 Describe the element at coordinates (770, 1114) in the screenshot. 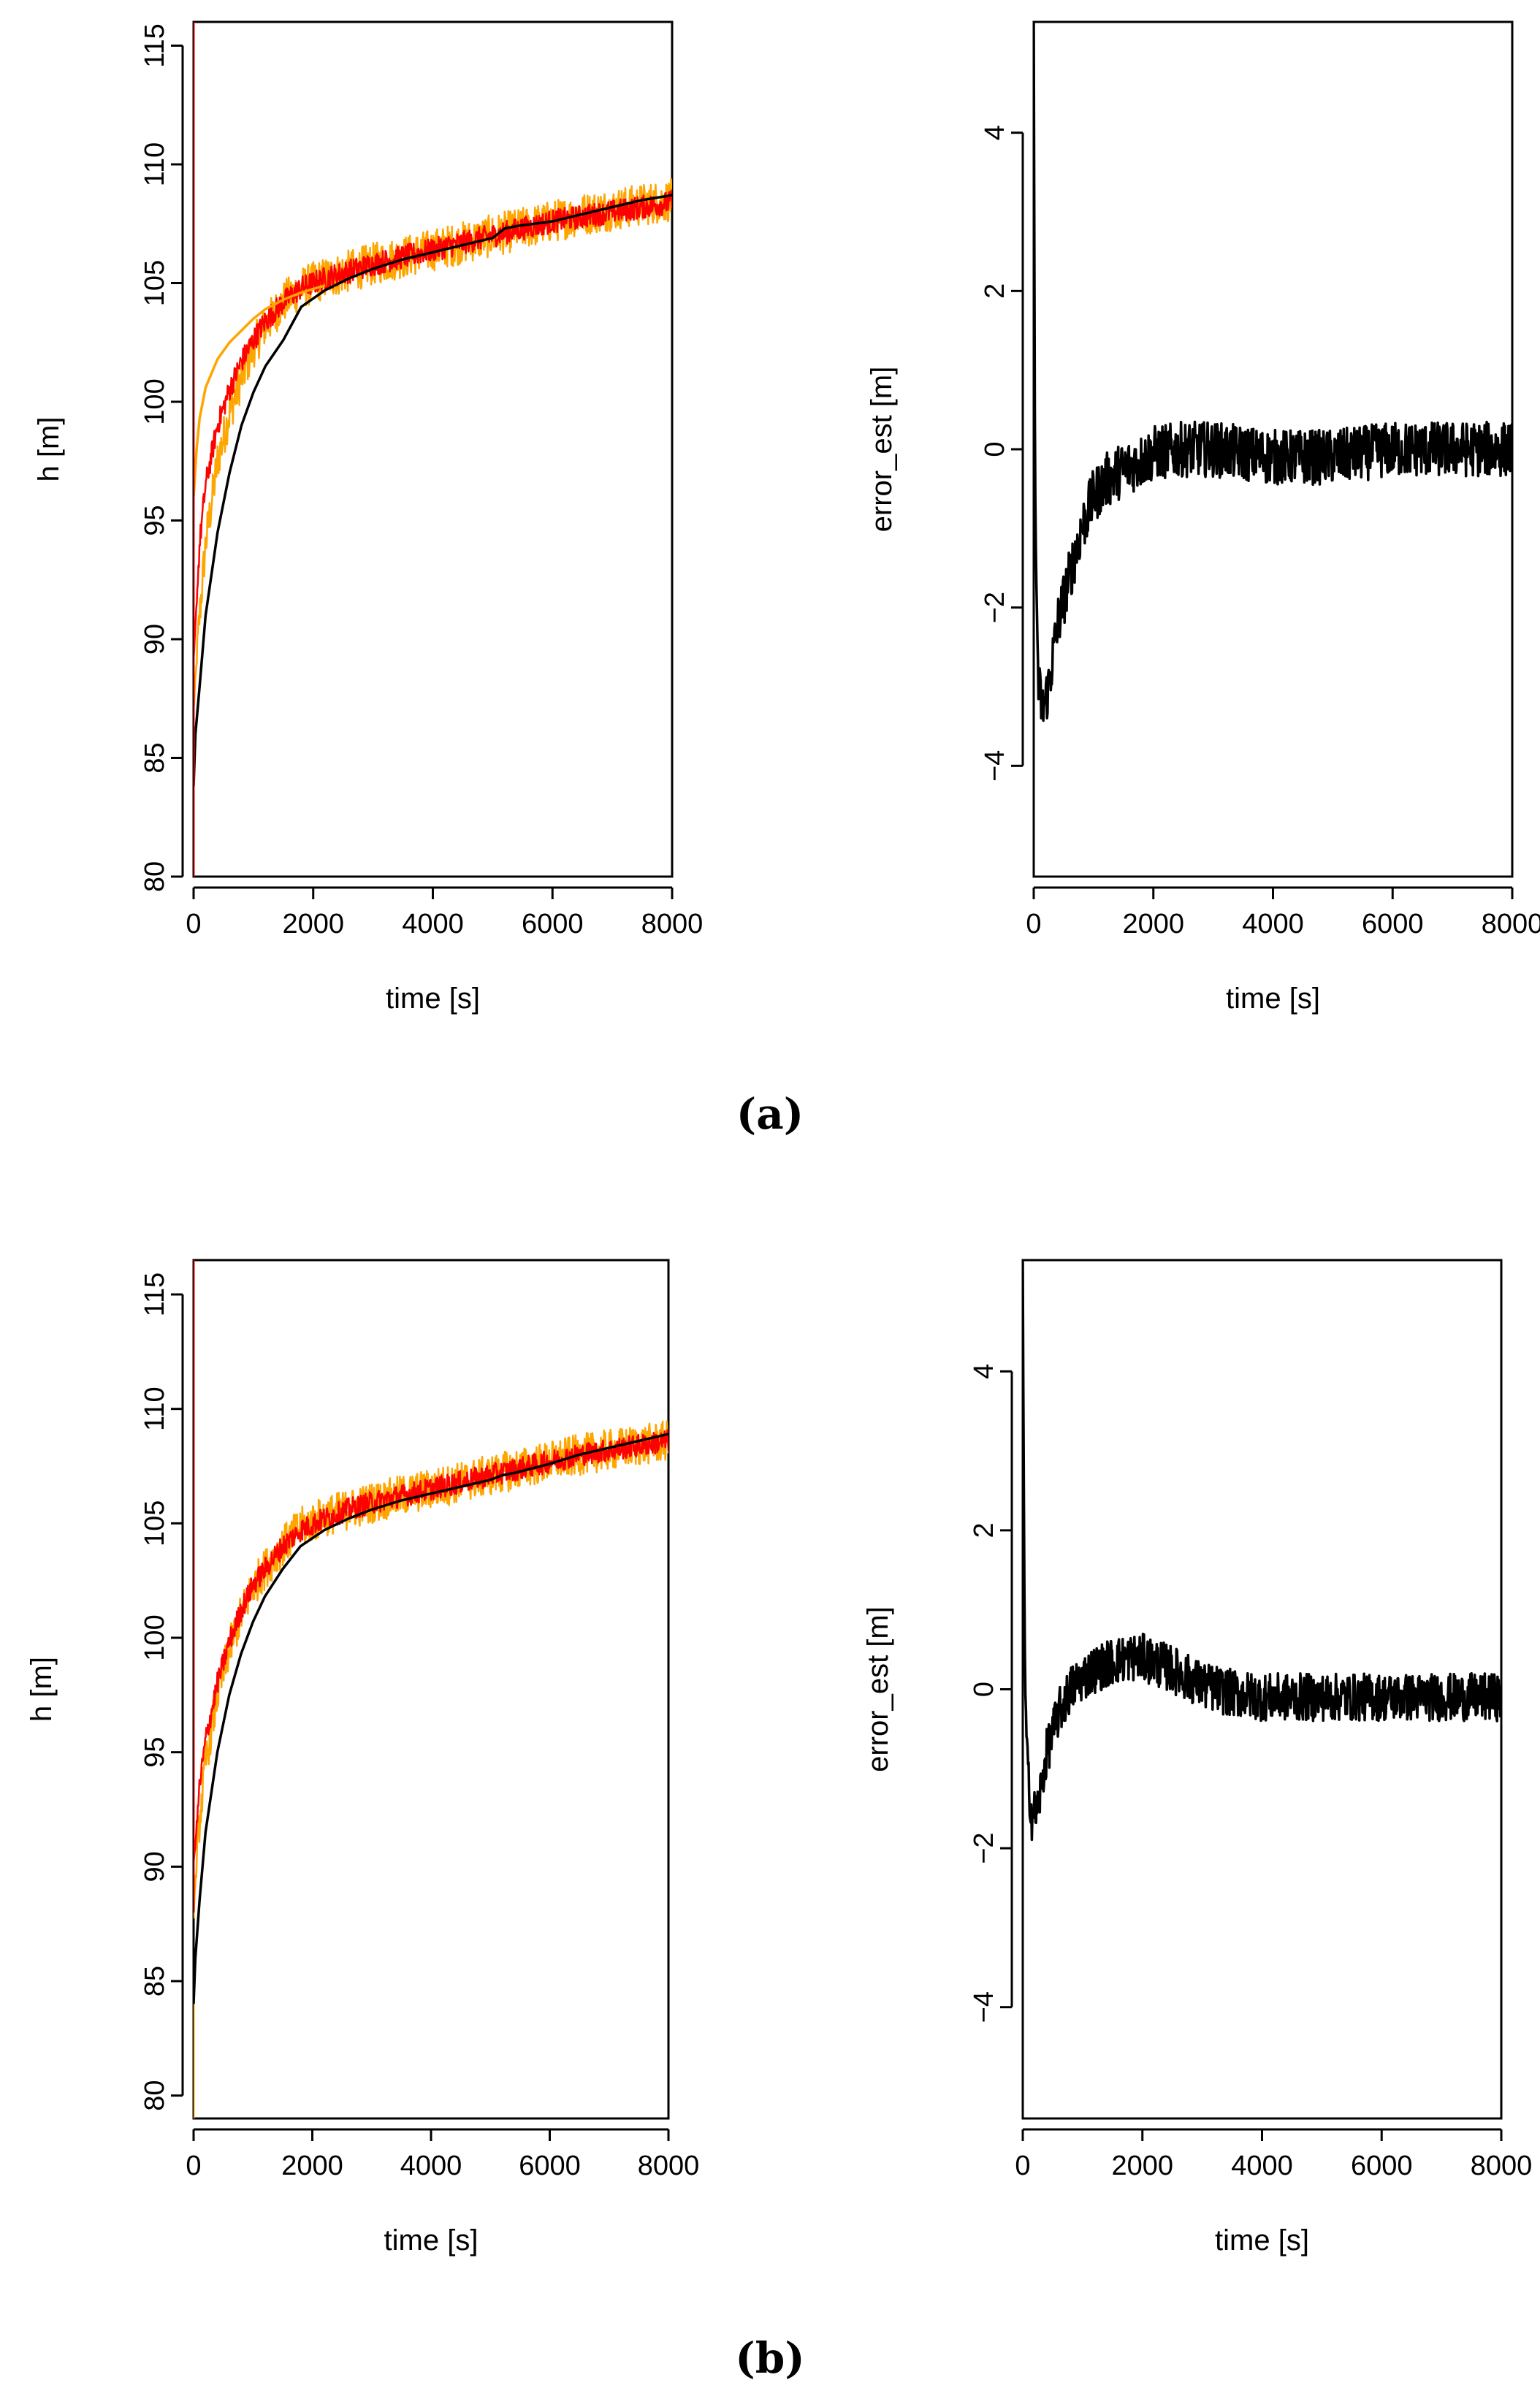

I see `panel-label-a: (a)` at that location.